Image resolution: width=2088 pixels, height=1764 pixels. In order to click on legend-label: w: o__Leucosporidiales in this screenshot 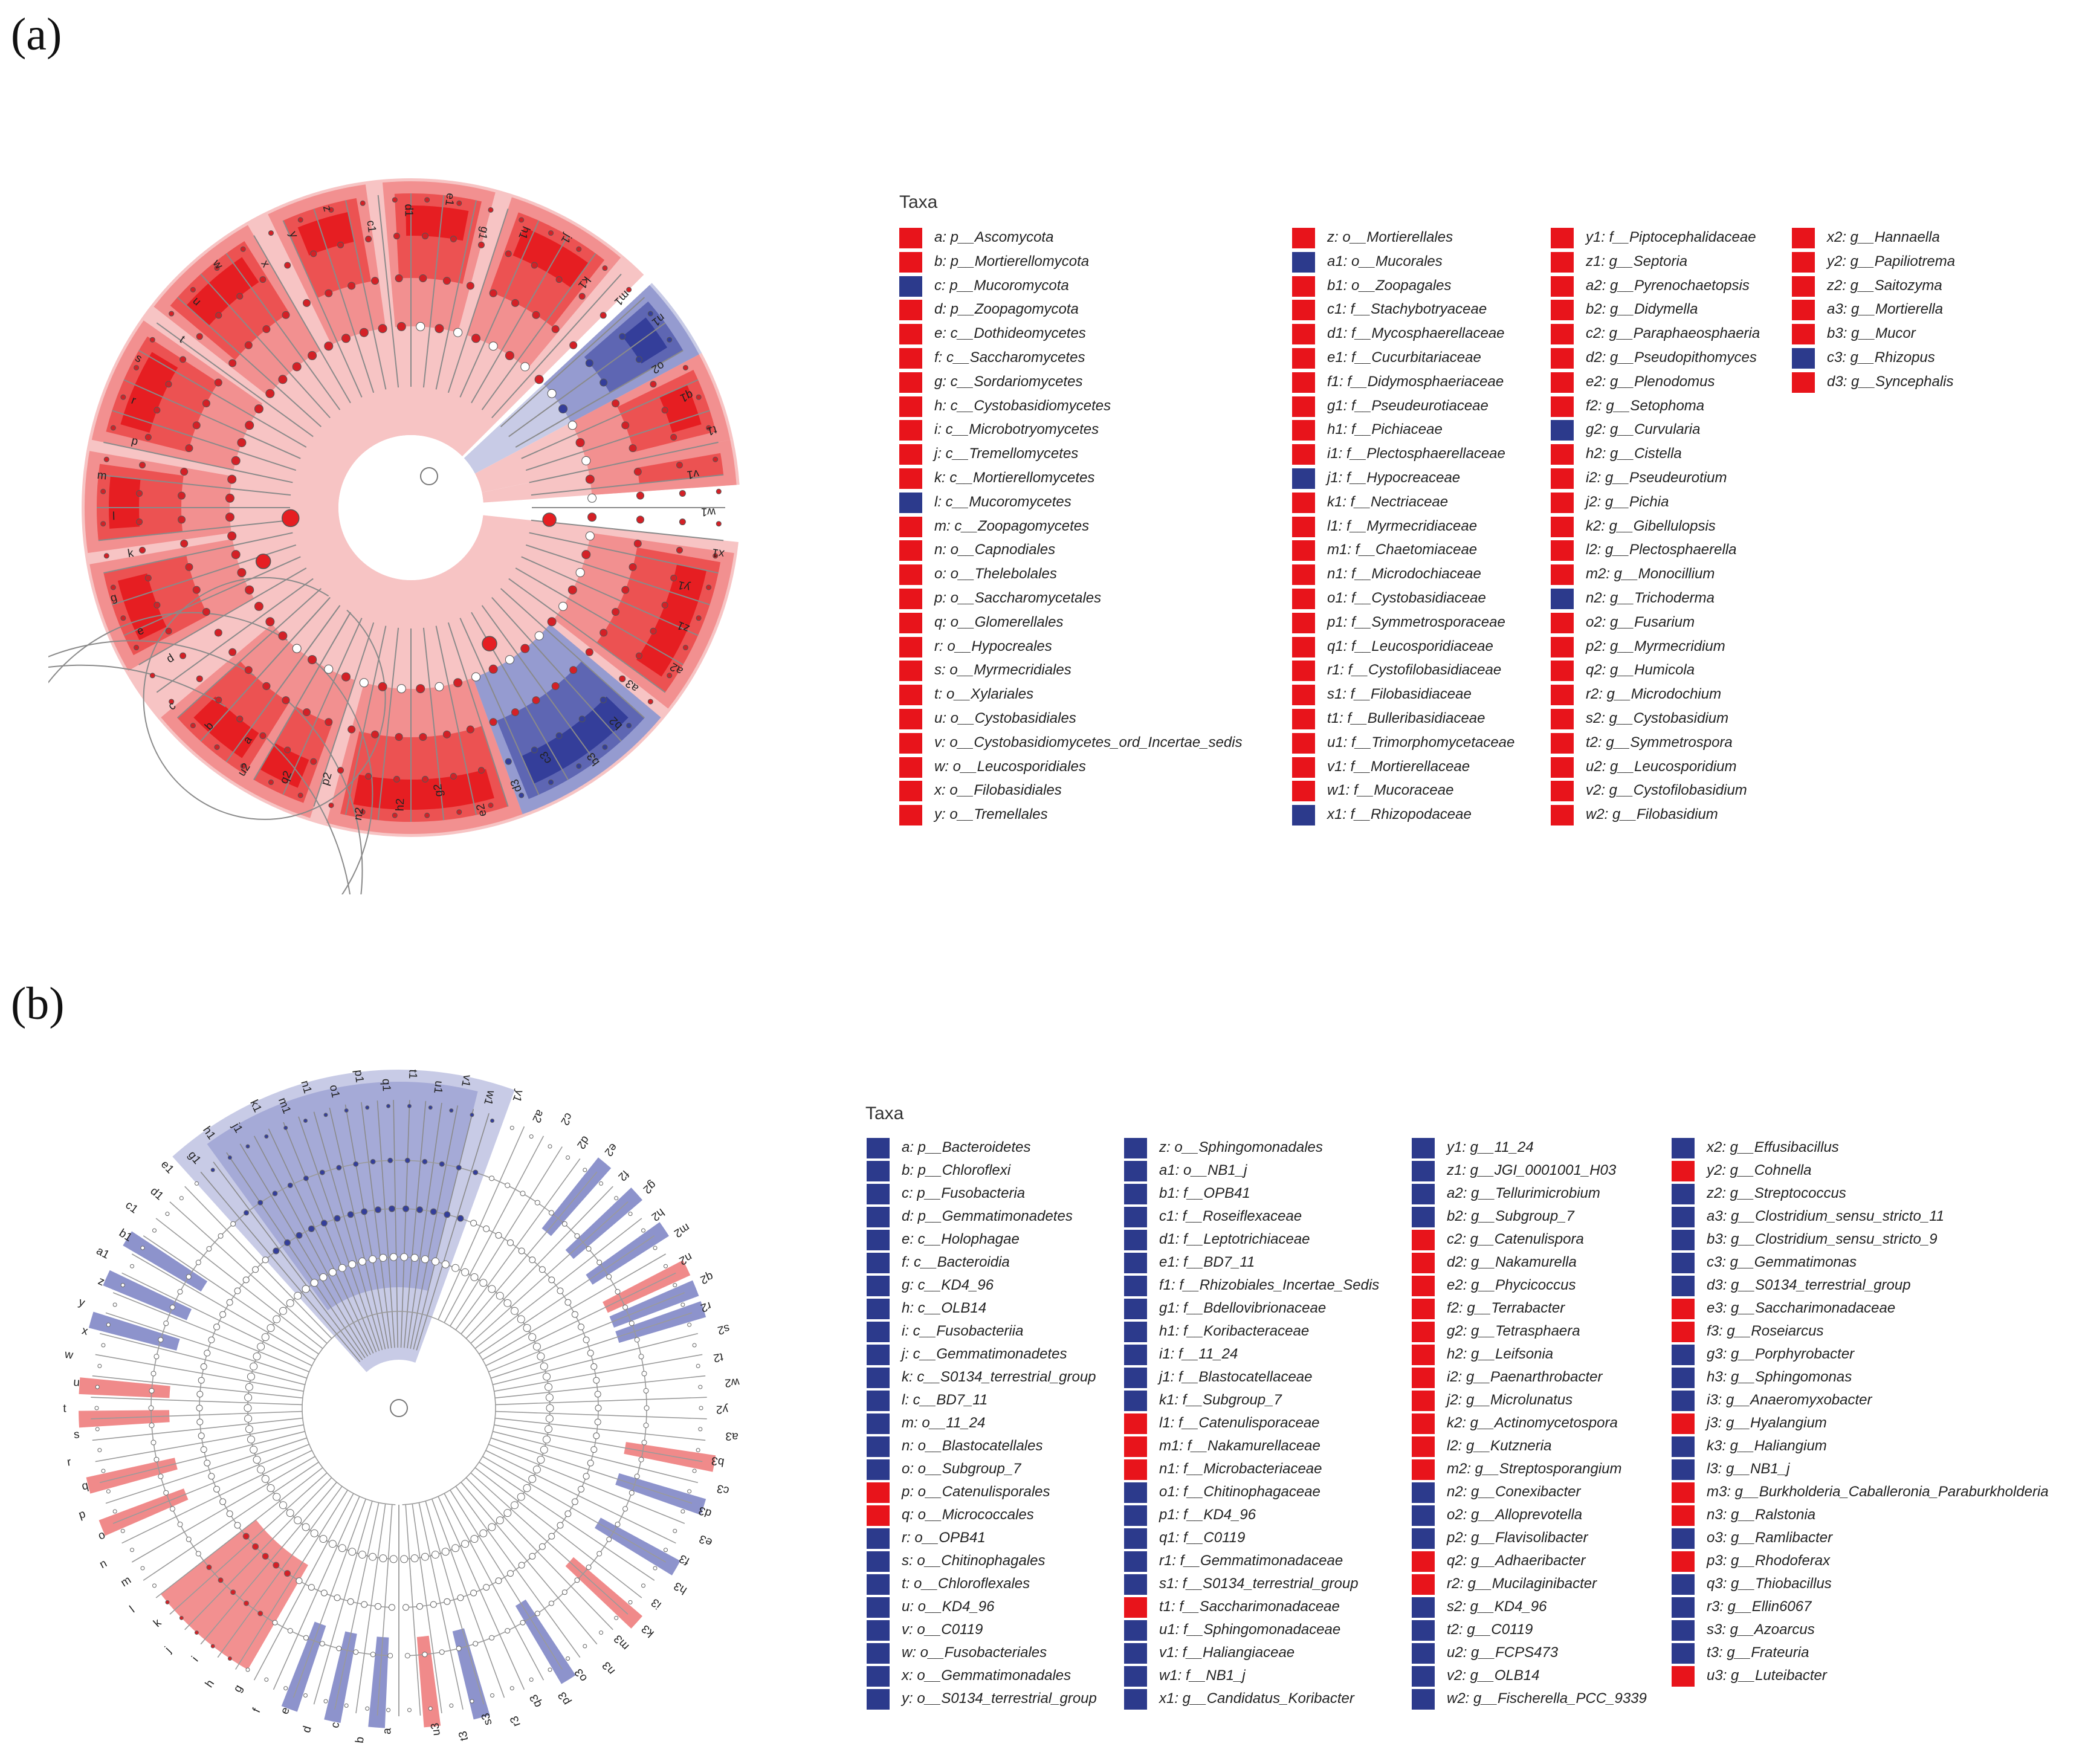, I will do `click(1010, 766)`.